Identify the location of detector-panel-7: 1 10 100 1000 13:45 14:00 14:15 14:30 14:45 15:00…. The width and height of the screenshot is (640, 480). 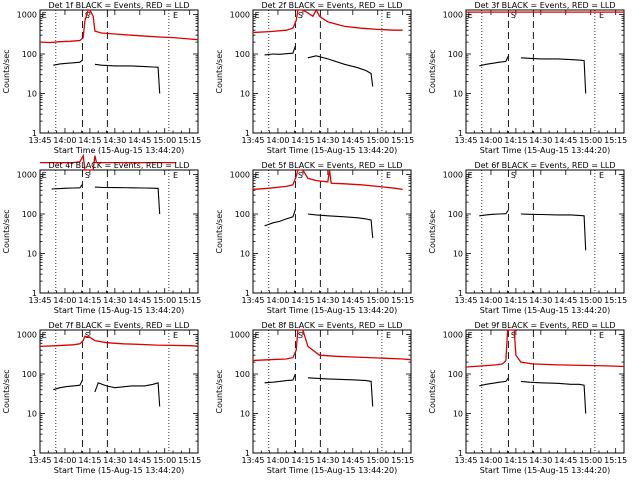
(101, 398).